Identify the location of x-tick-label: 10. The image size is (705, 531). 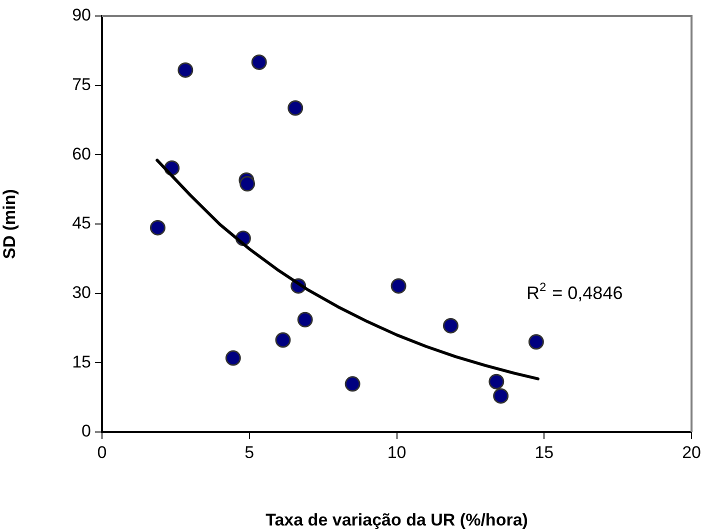
(396, 452).